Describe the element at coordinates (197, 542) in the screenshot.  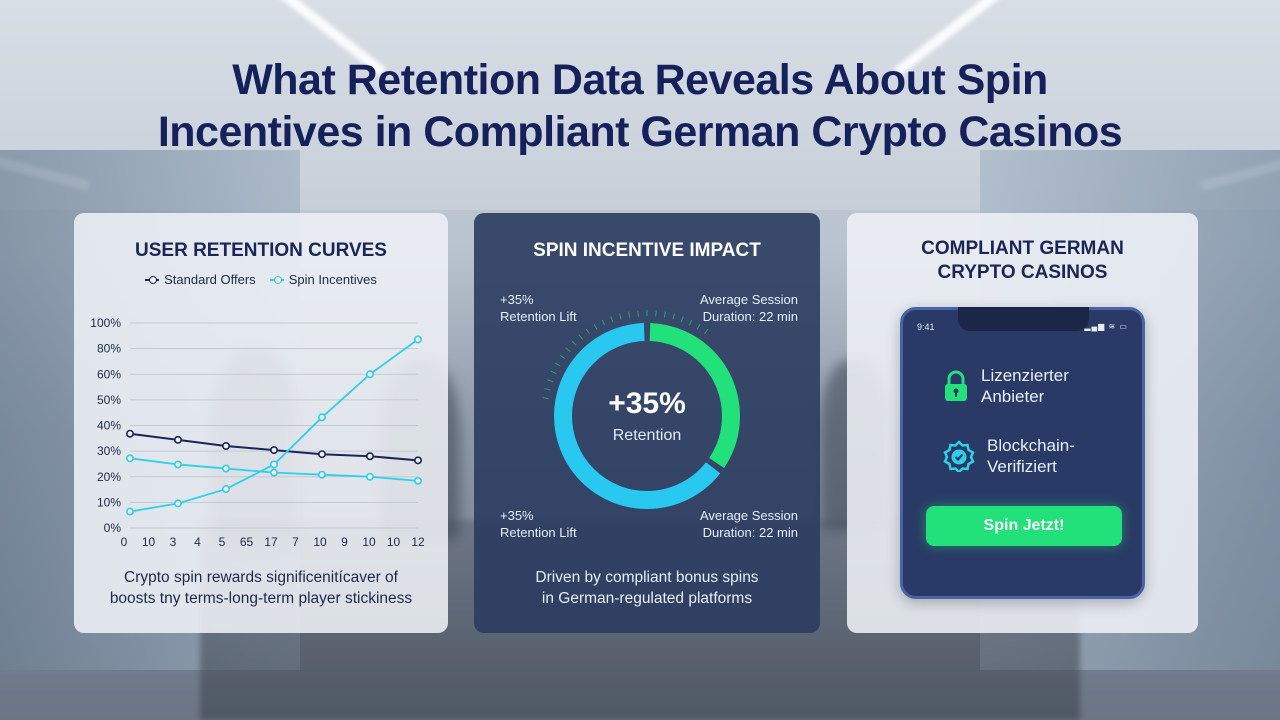
I see `x-tick-label: 4` at that location.